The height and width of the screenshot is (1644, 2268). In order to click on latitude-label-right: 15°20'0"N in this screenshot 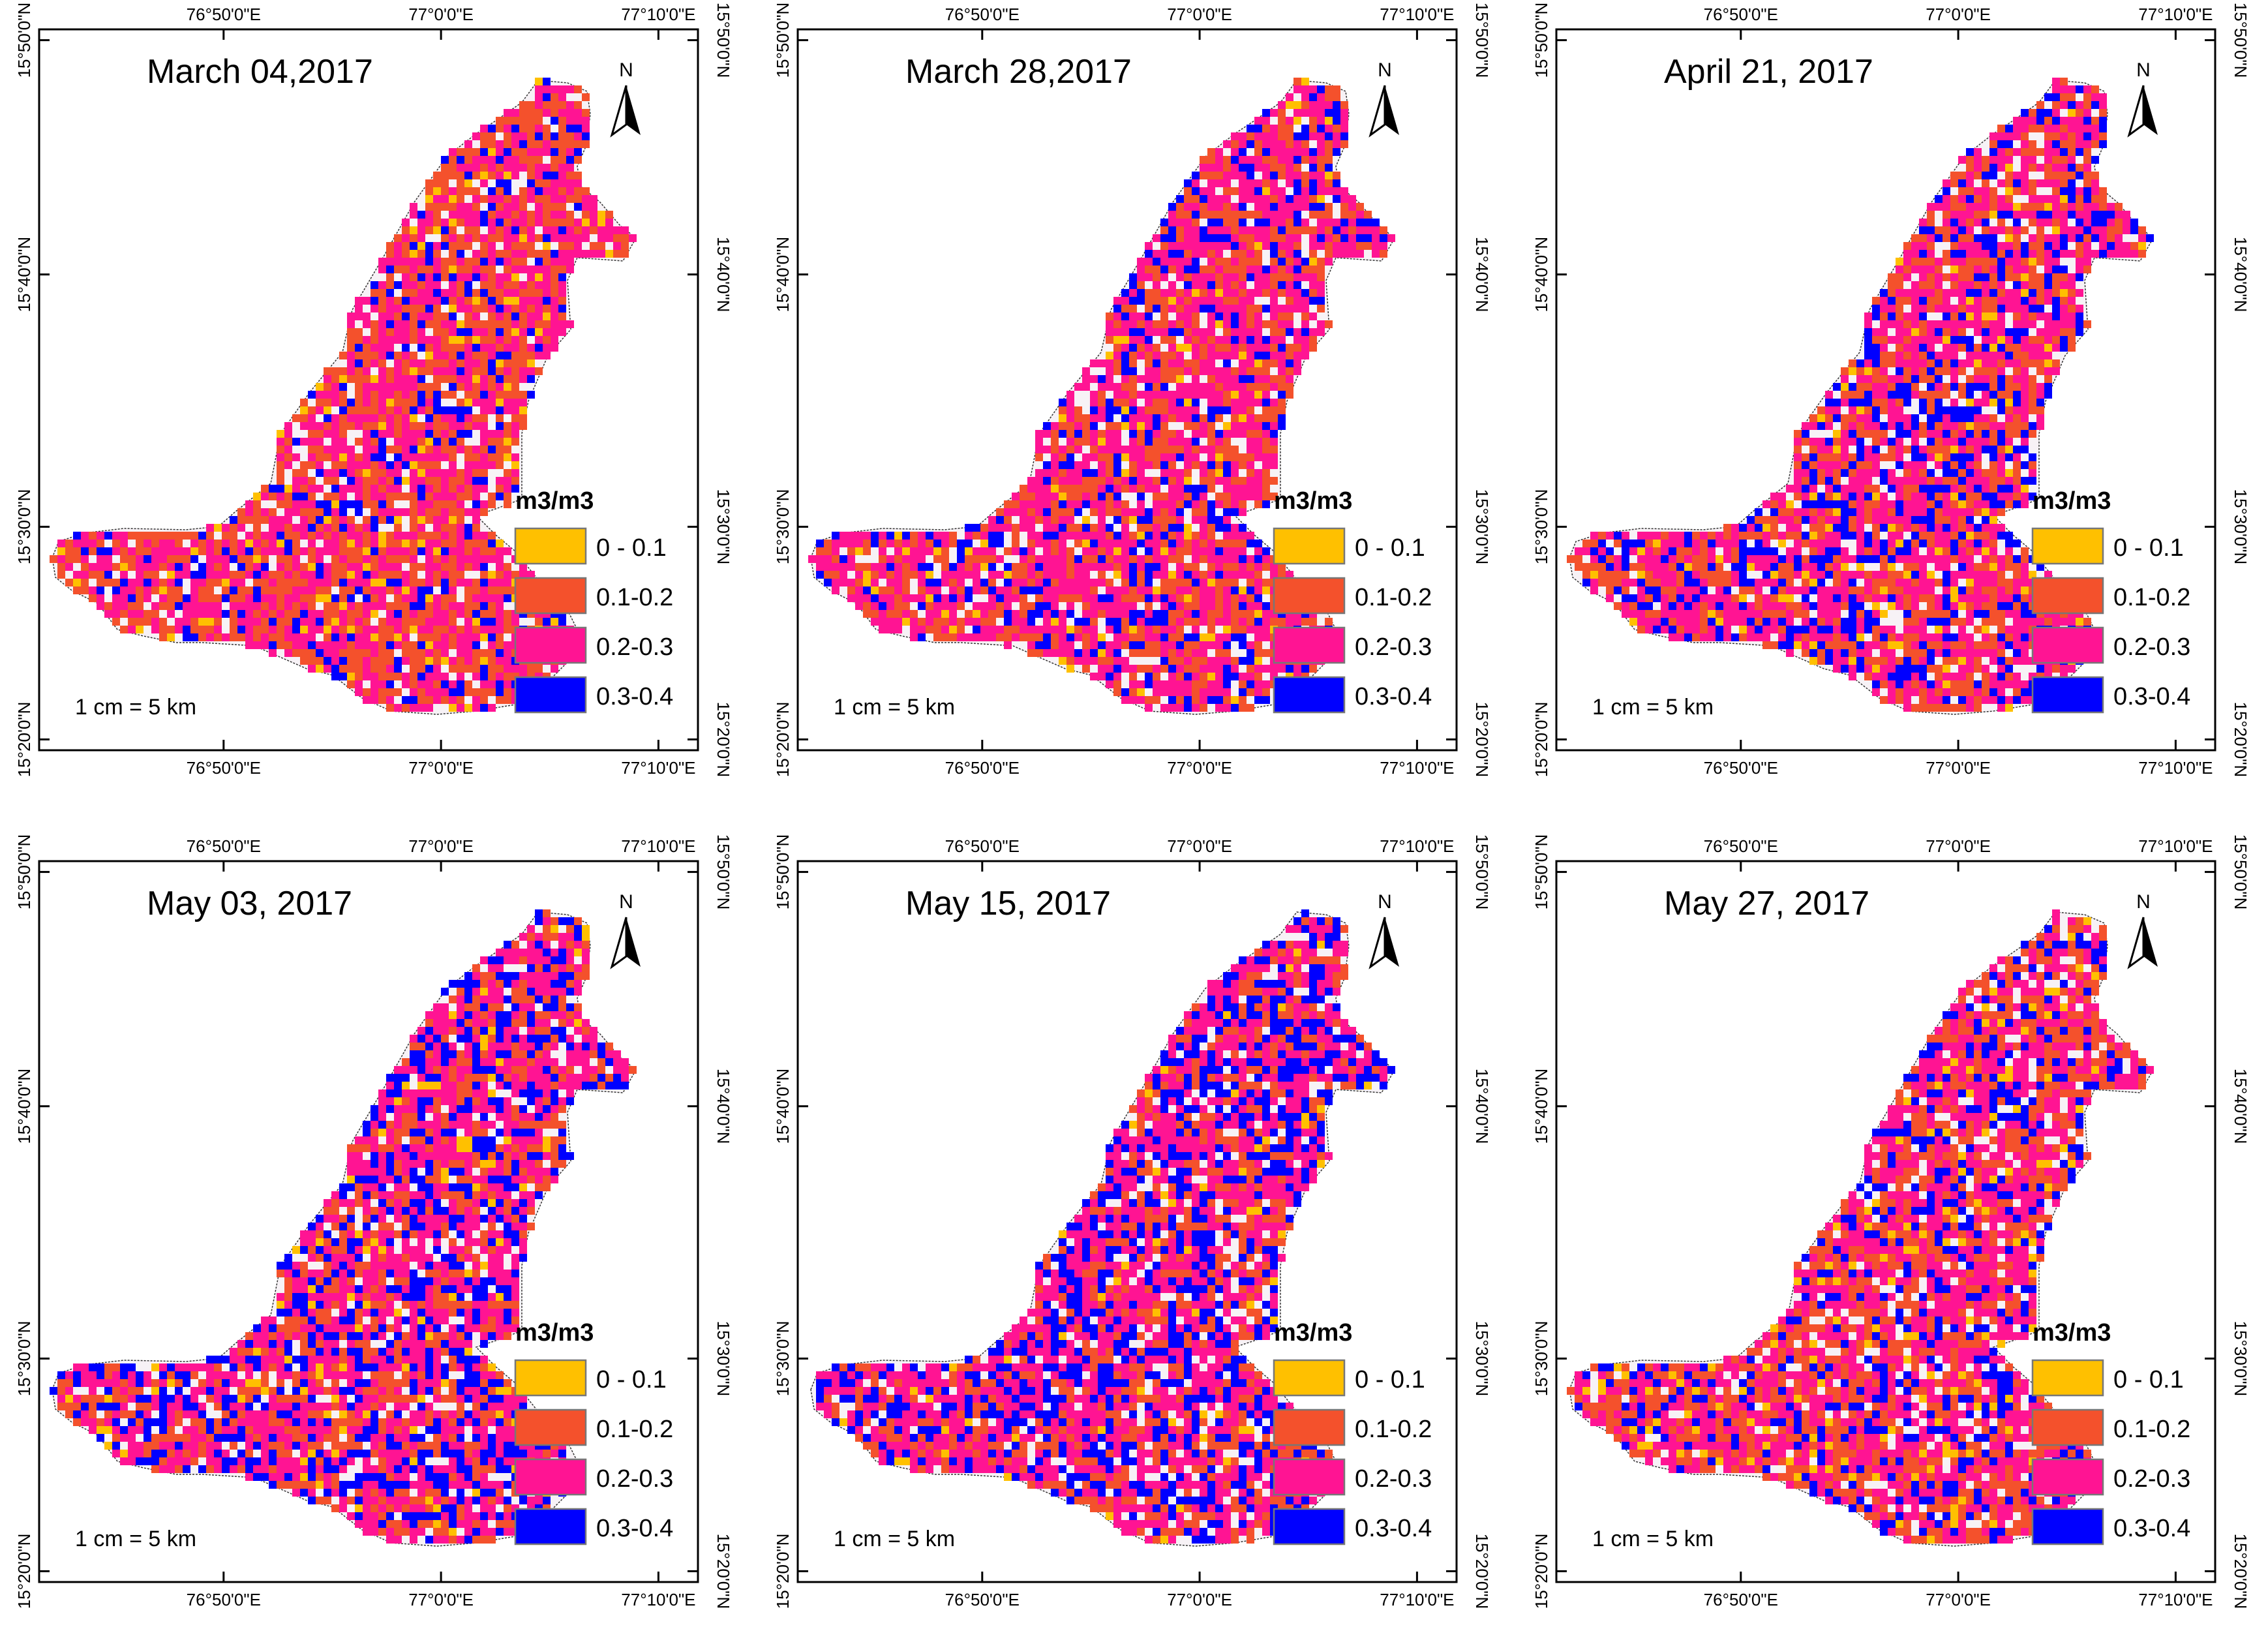, I will do `click(723, 740)`.